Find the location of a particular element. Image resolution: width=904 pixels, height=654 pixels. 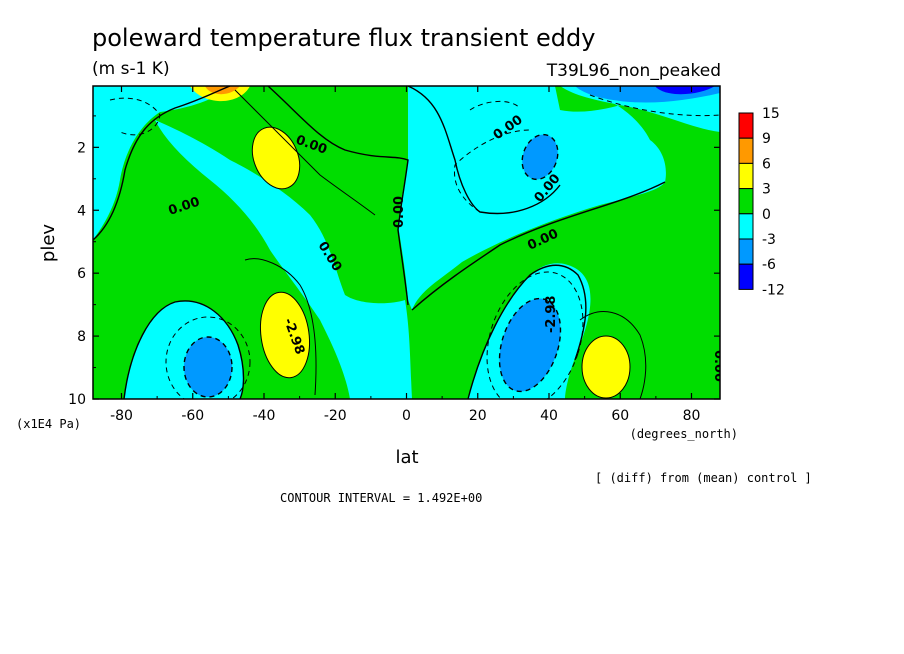

contour-interval-label: CONTOUR INTERVAL = 1.492E+00 is located at coordinates (381, 498).